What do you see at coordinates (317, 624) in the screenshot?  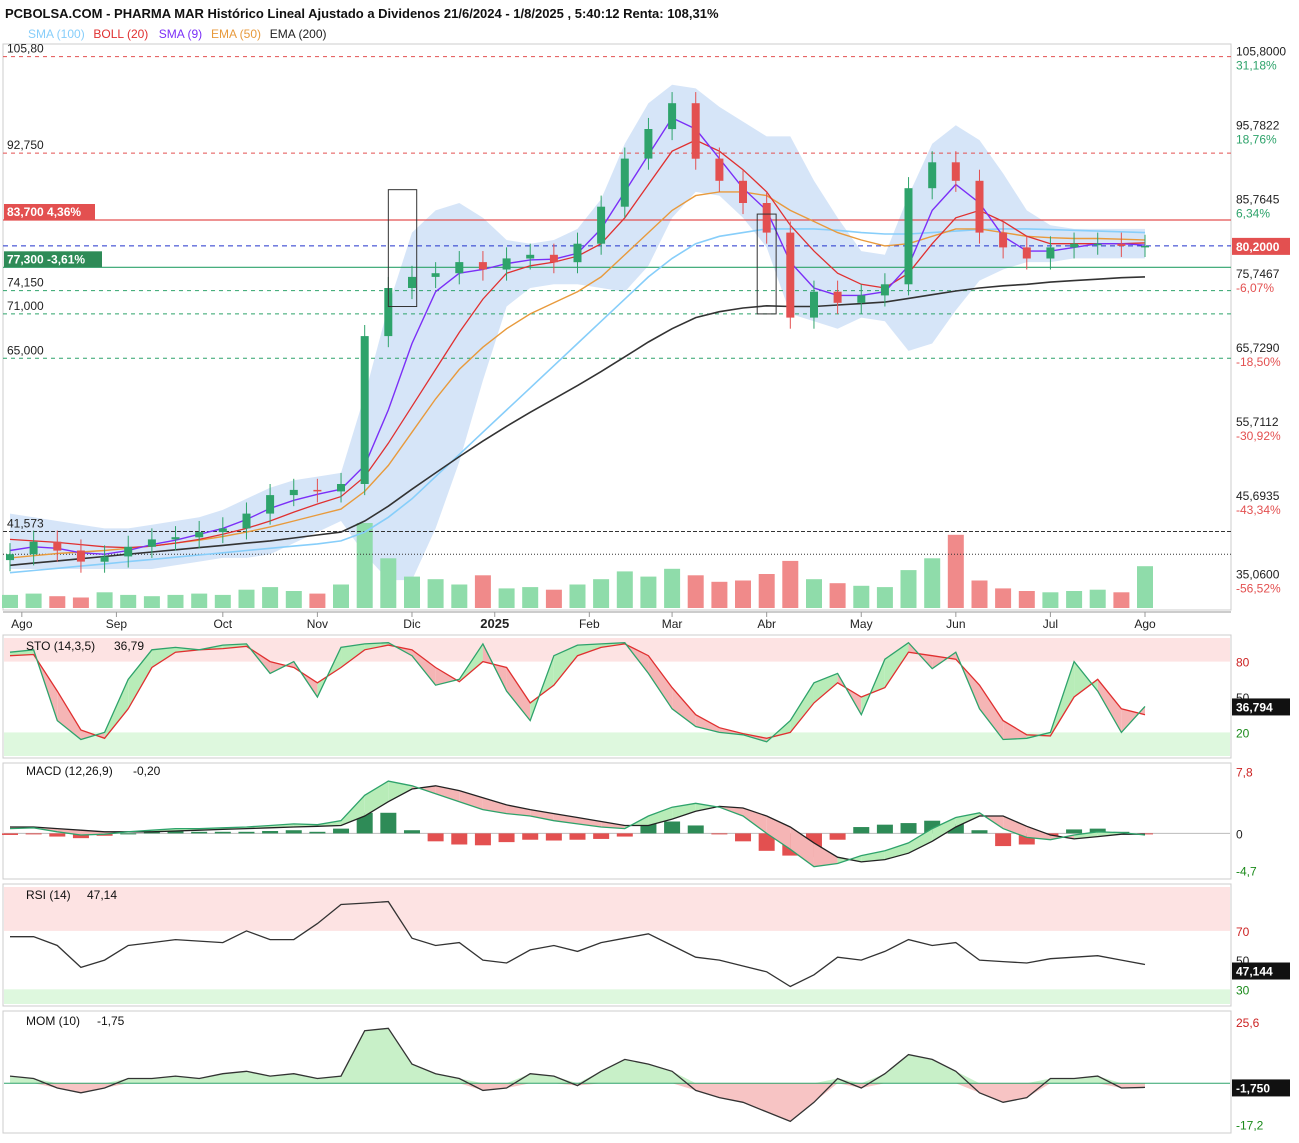 I see `x-tick-label-3: Nov` at bounding box center [317, 624].